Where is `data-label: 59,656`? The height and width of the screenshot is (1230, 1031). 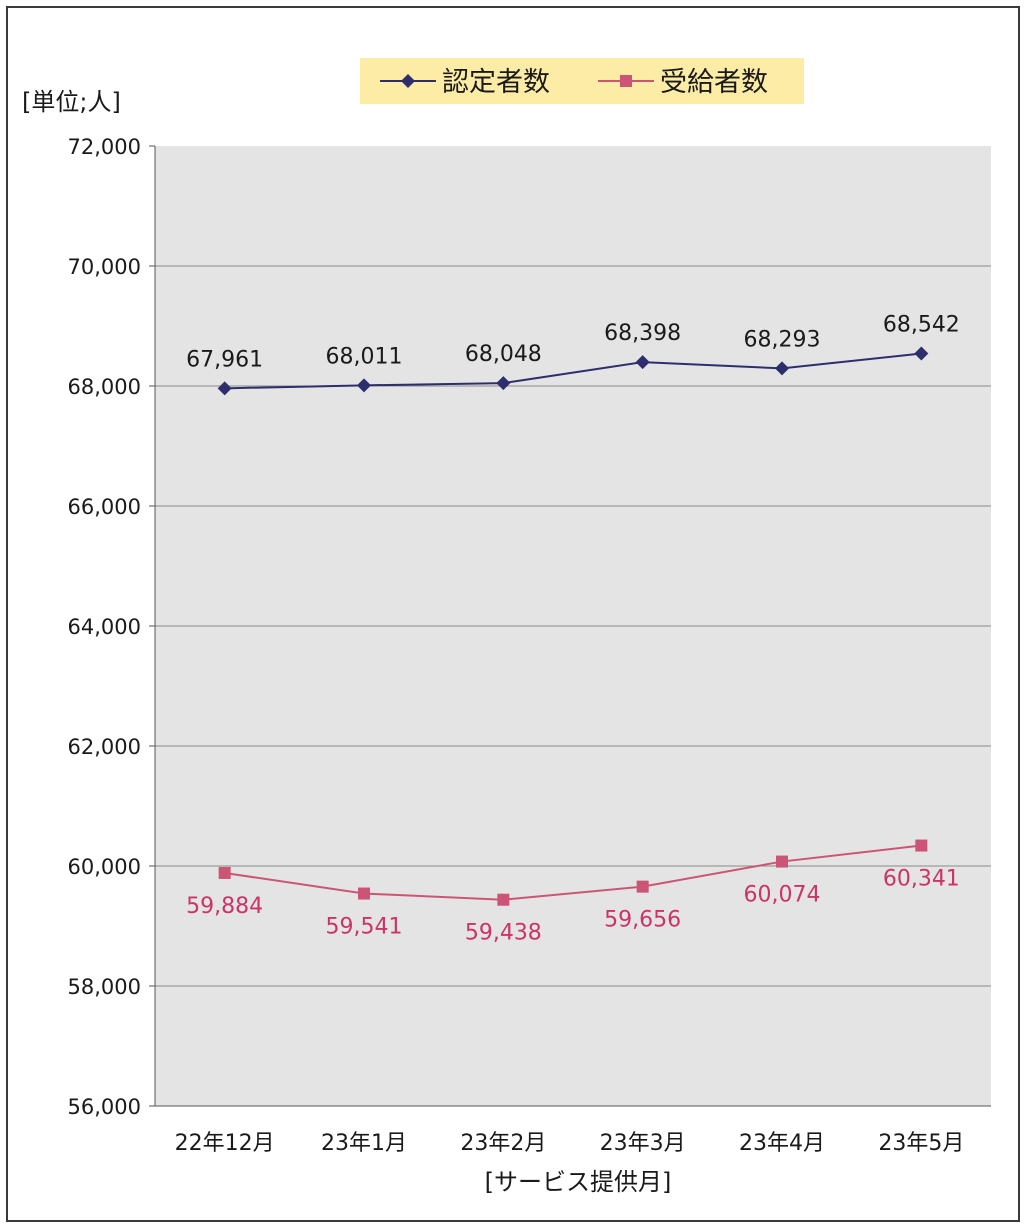
data-label: 59,656 is located at coordinates (642, 920).